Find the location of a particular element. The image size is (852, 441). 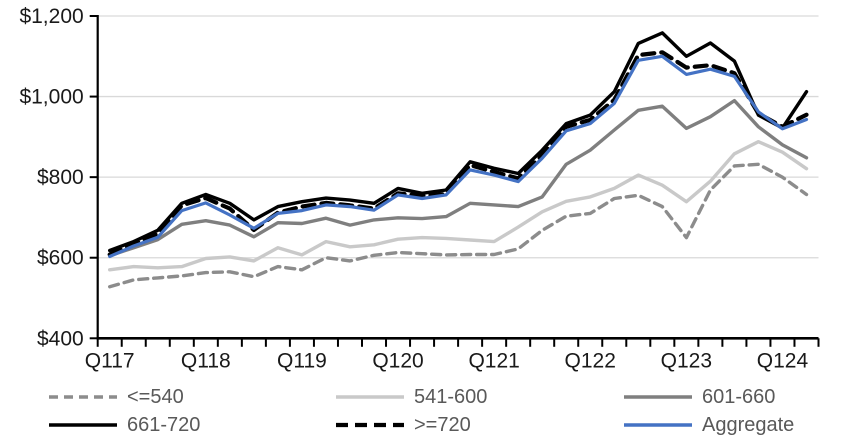

x-tick-label: Q123 is located at coordinates (686, 360).